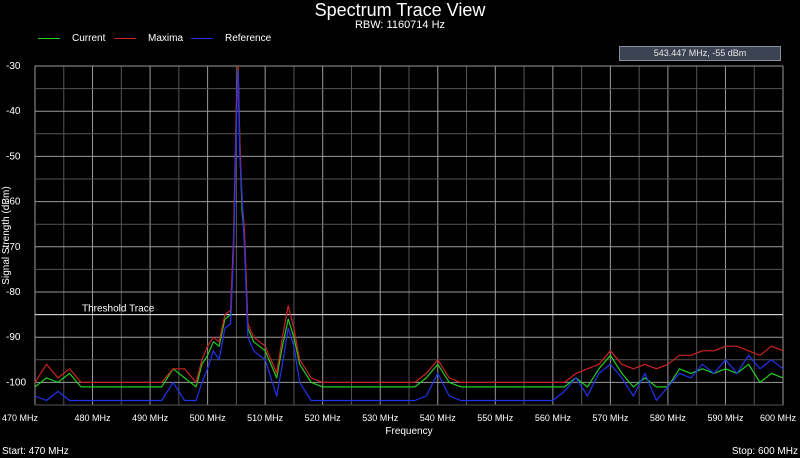 Image resolution: width=800 pixels, height=458 pixels. Describe the element at coordinates (248, 38) in the screenshot. I see `legend-label-reference: Reference` at that location.